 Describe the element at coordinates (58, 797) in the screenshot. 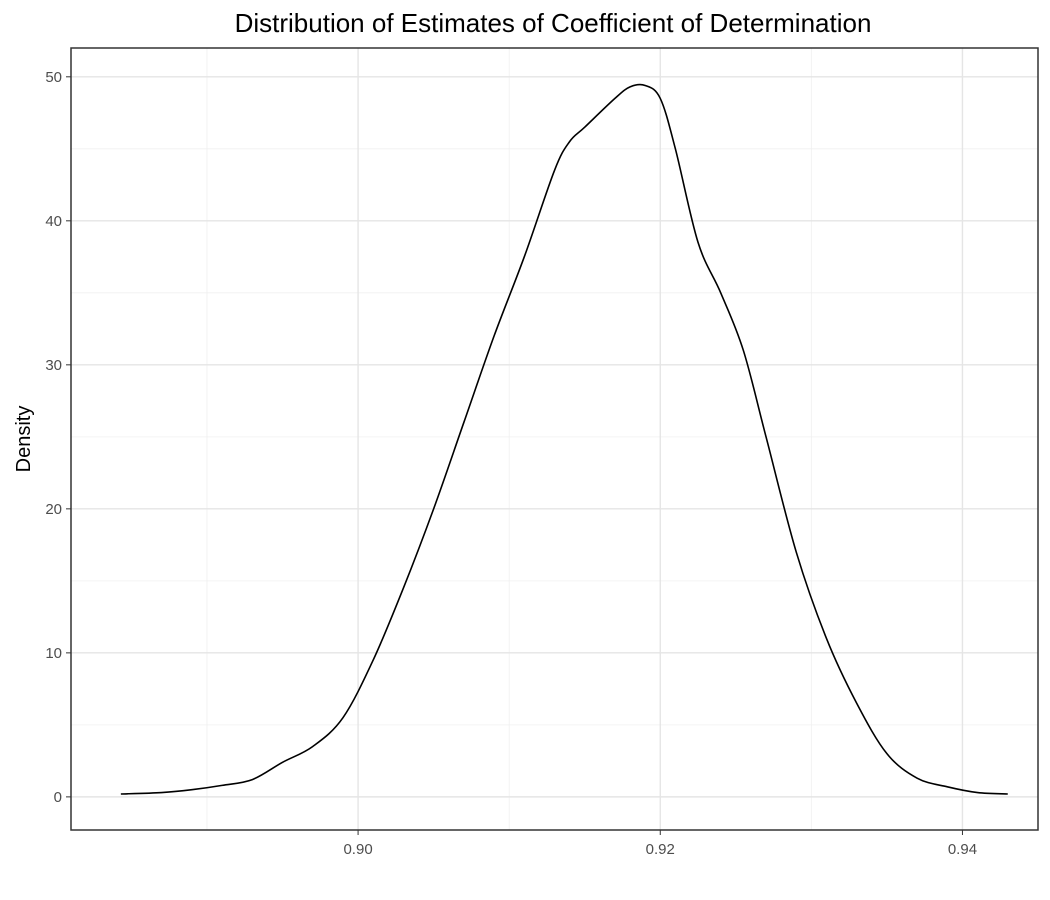

I see `y-tick-label: 0` at that location.